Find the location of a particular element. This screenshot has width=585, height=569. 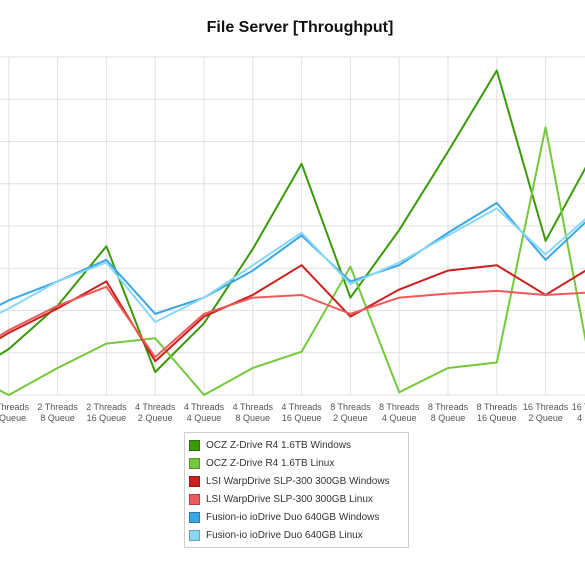

x-tick-label: 4 Threads 8 Queue is located at coordinates (253, 412).